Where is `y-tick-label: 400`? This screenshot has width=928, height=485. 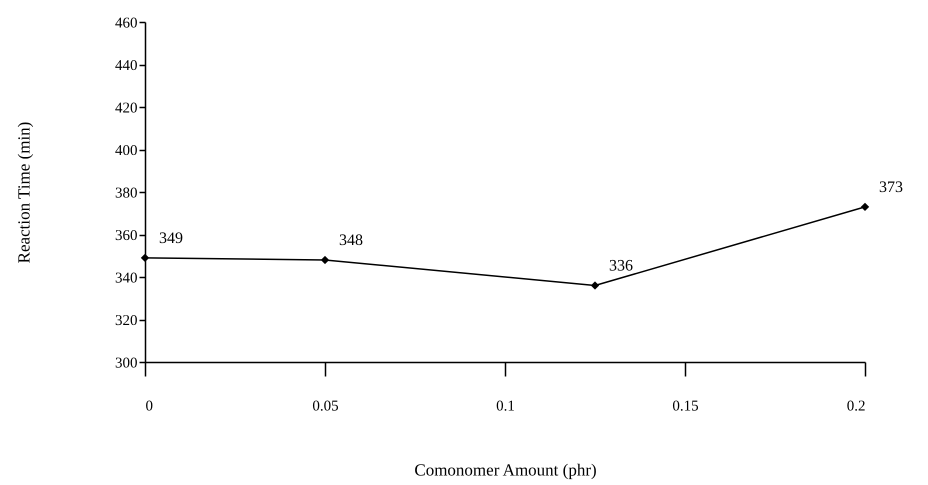
y-tick-label: 400 is located at coordinates (126, 151).